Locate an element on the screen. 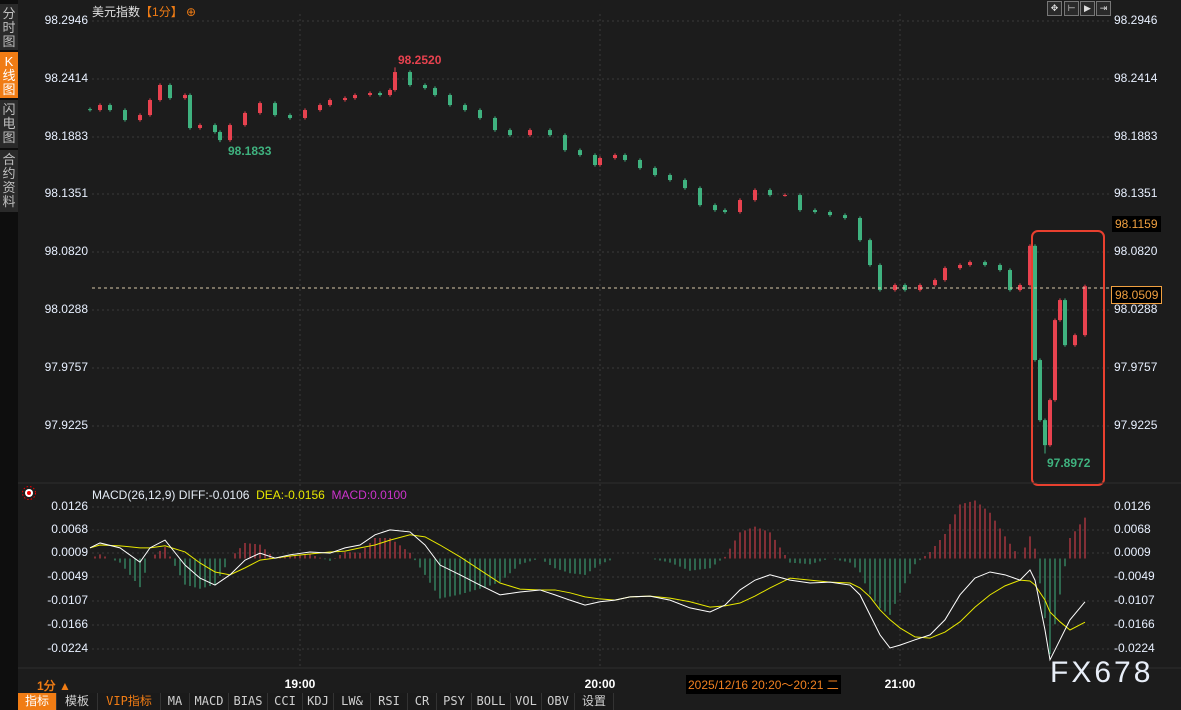  zoom-left-icon: ⊢ is located at coordinates (1071, 8).